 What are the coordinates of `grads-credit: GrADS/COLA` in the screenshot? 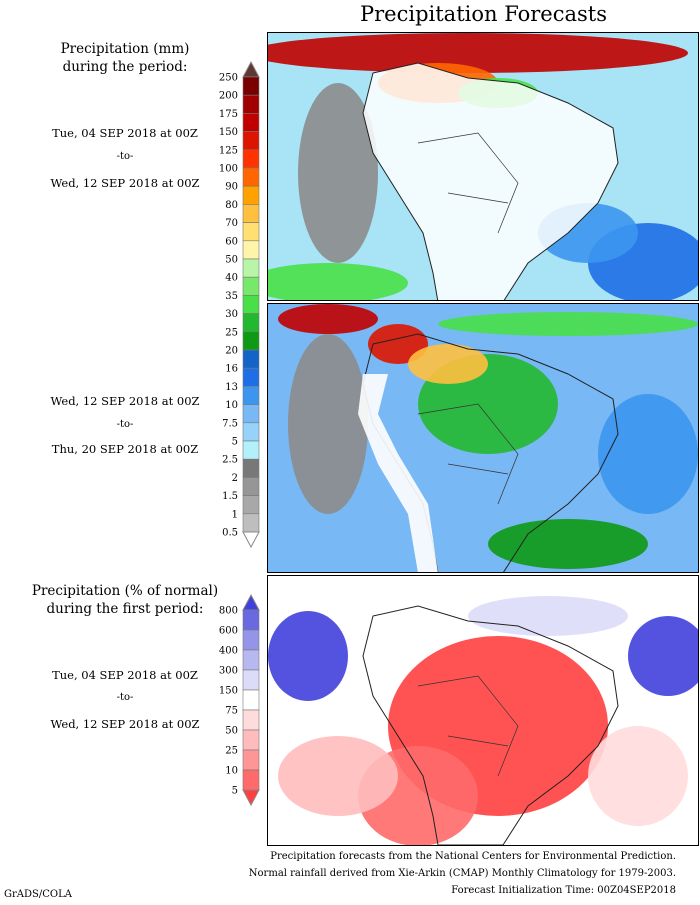 It's located at (38, 894).